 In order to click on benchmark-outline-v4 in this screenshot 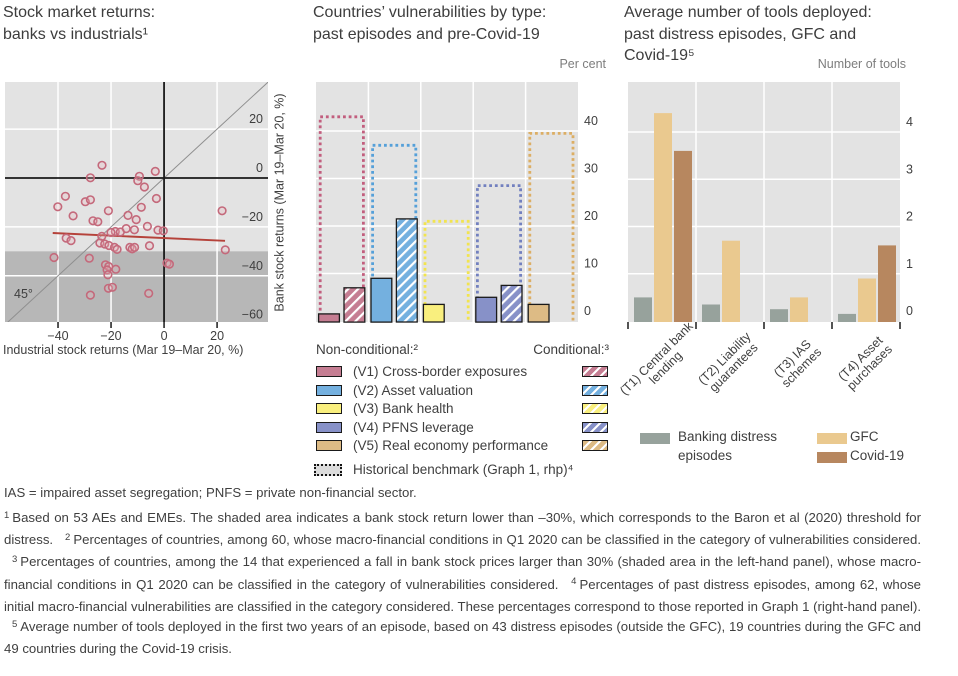, I will do `click(499, 253)`.